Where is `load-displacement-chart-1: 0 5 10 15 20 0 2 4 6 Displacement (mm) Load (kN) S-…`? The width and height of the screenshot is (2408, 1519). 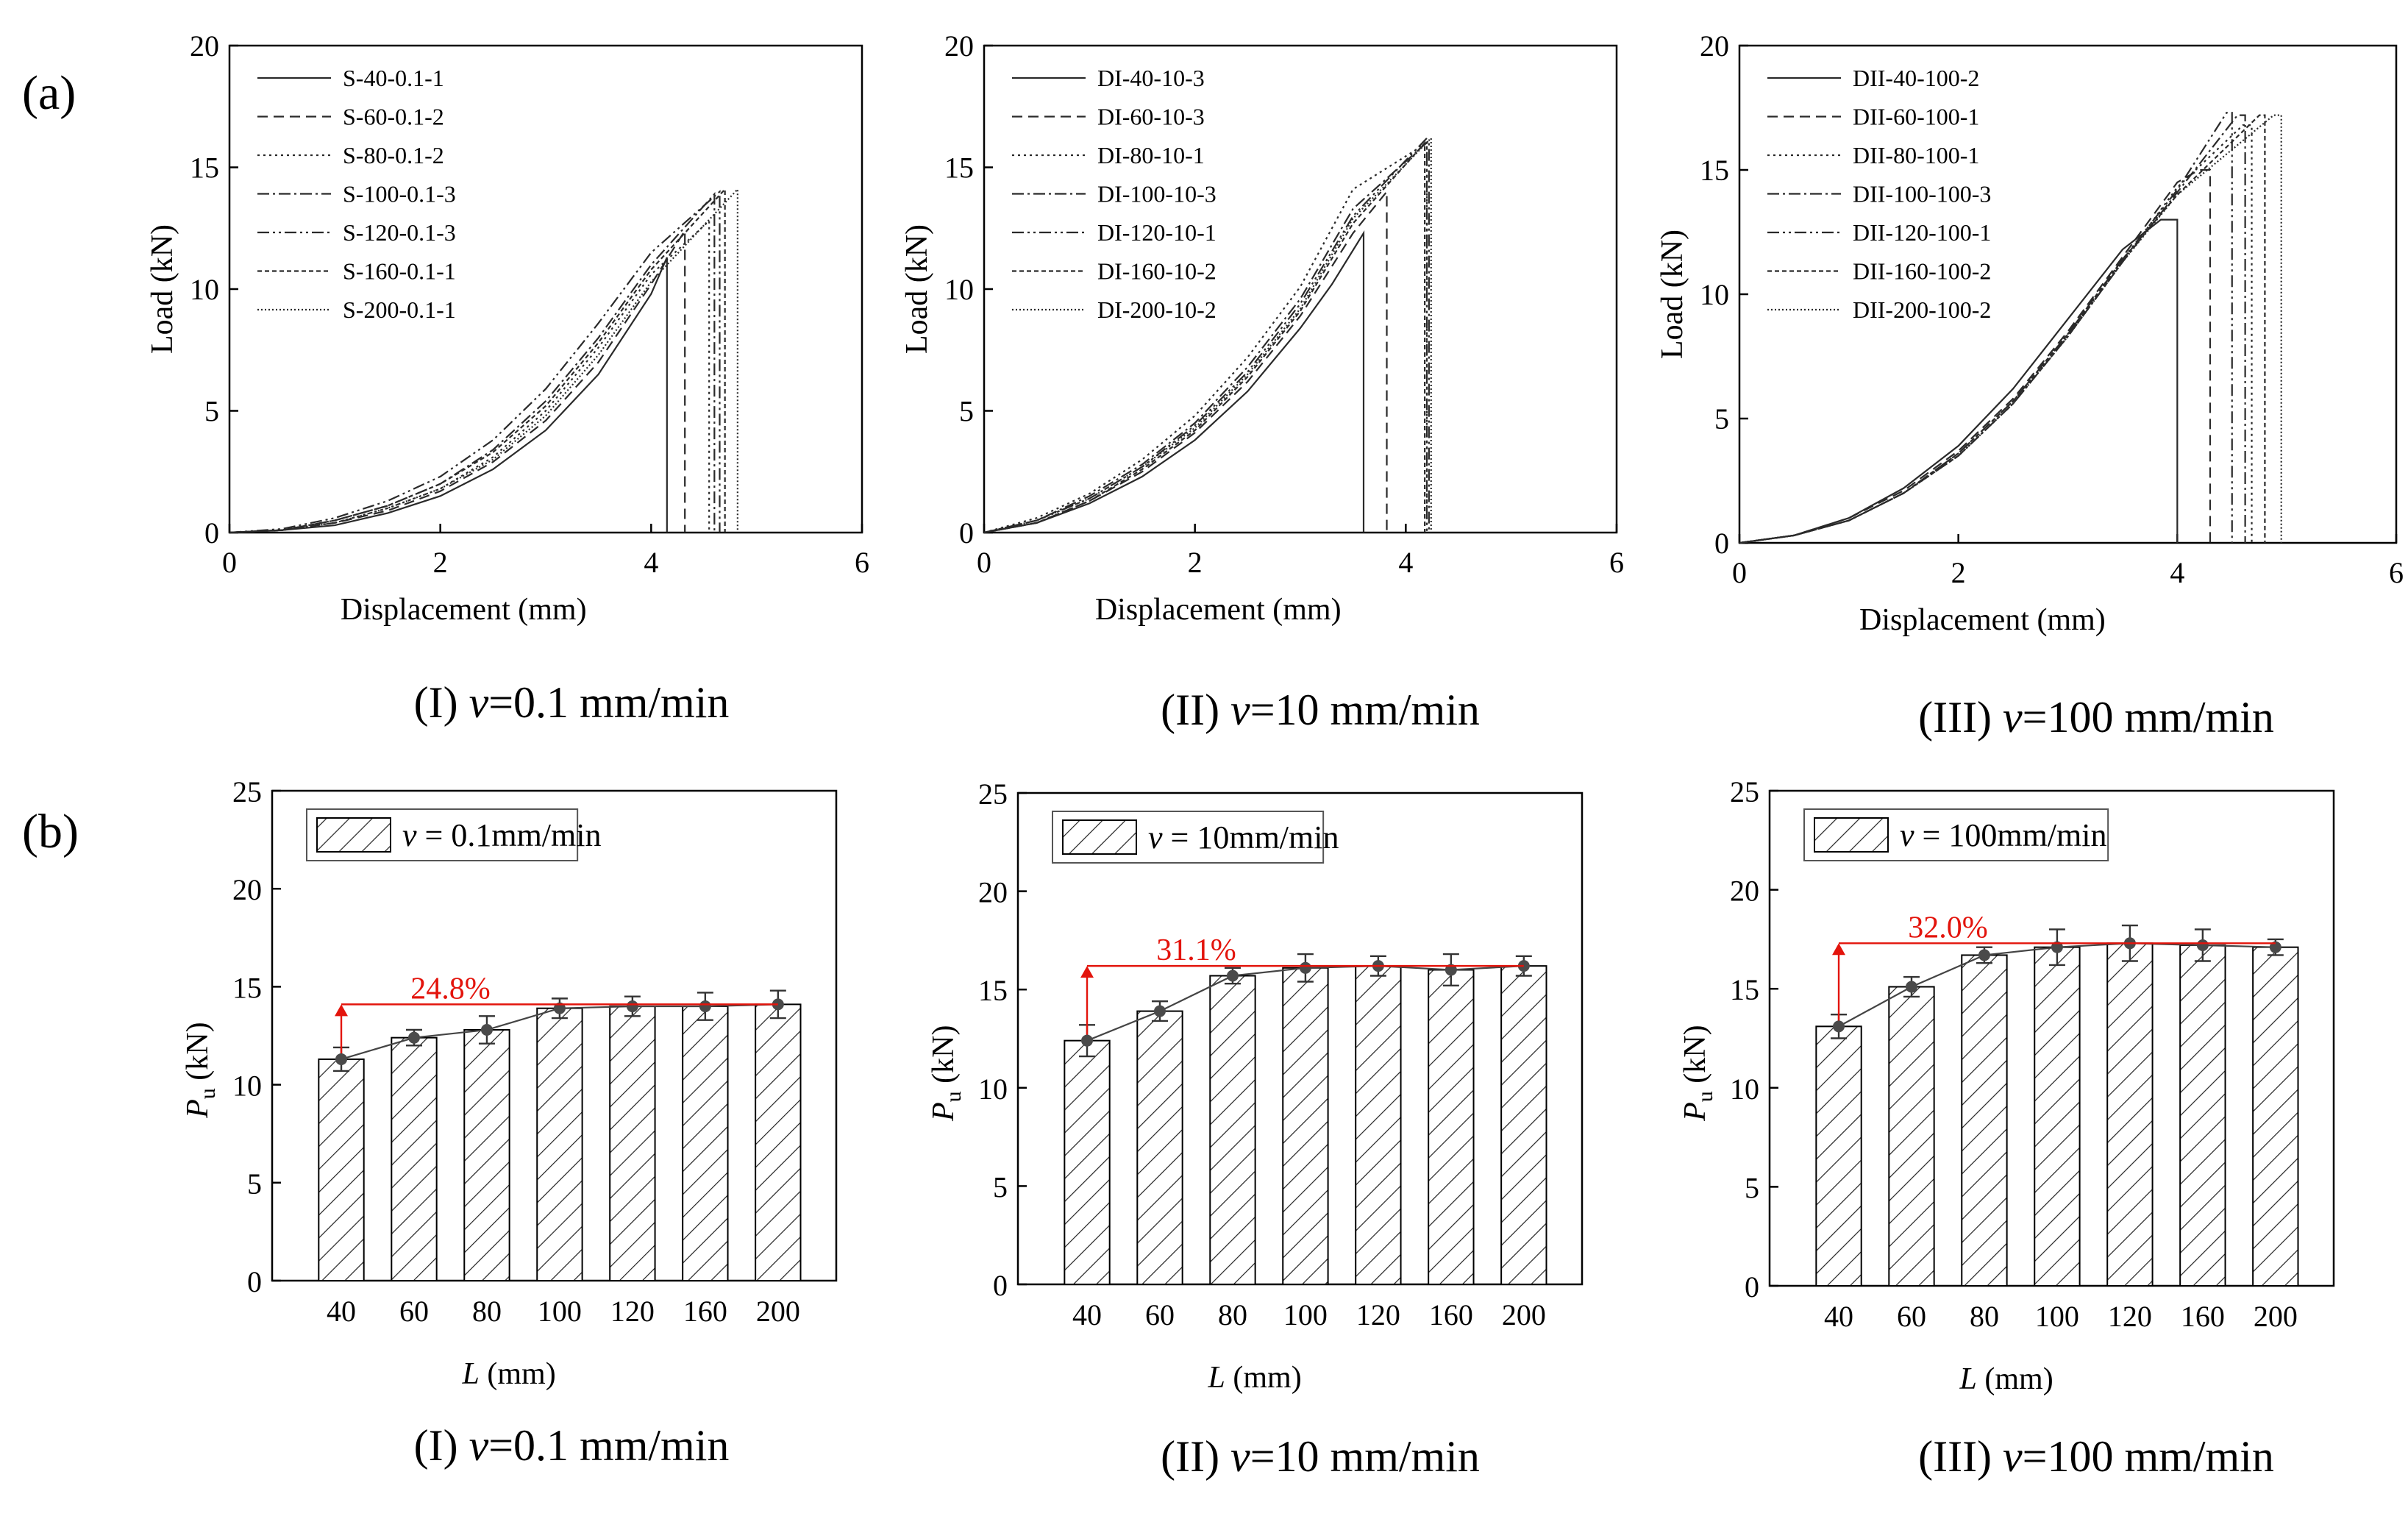 load-displacement-chart-1: 0 5 10 15 20 0 2 4 6 Displacement (mm) Load (kN) S-… is located at coordinates (507, 378).